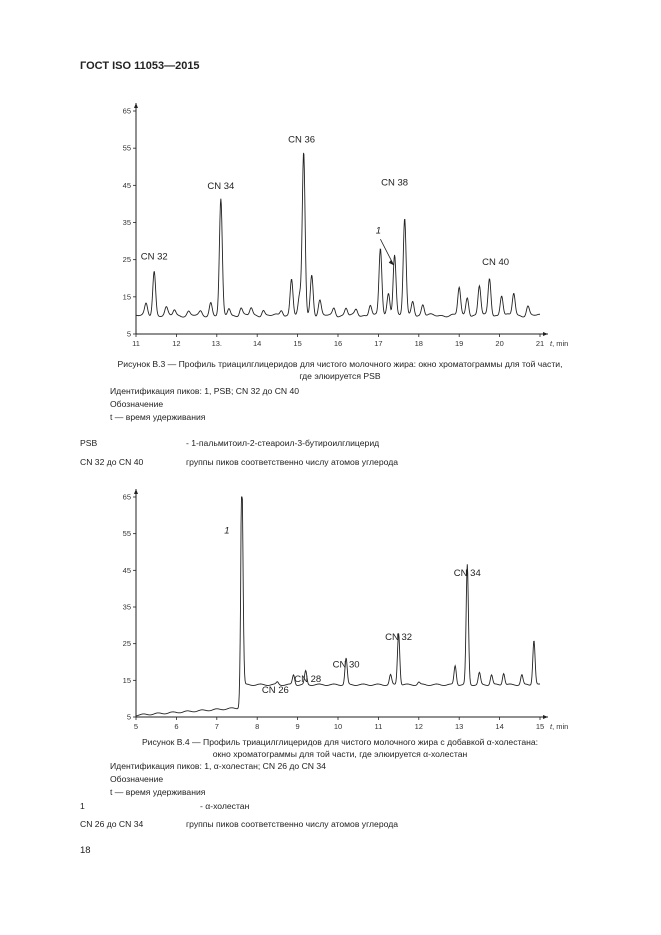  What do you see at coordinates (338, 343) in the screenshot?
I see `x-tick-label: 16` at bounding box center [338, 343].